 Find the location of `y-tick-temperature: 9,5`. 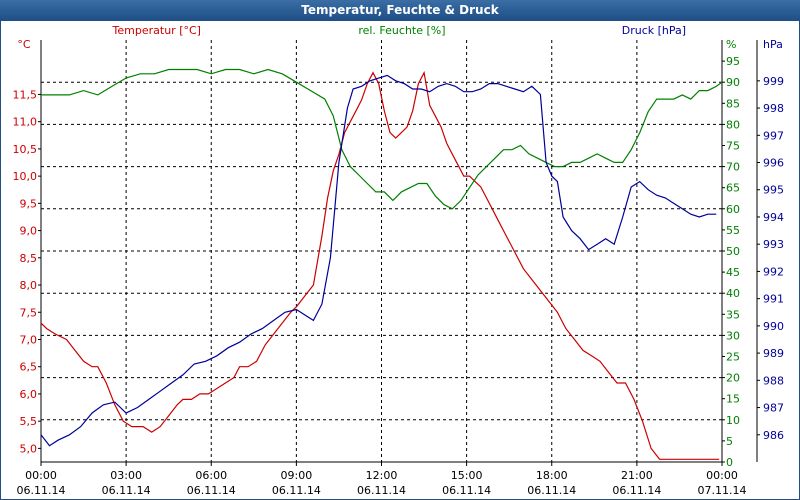

y-tick-temperature: 9,5 is located at coordinates (29, 203).